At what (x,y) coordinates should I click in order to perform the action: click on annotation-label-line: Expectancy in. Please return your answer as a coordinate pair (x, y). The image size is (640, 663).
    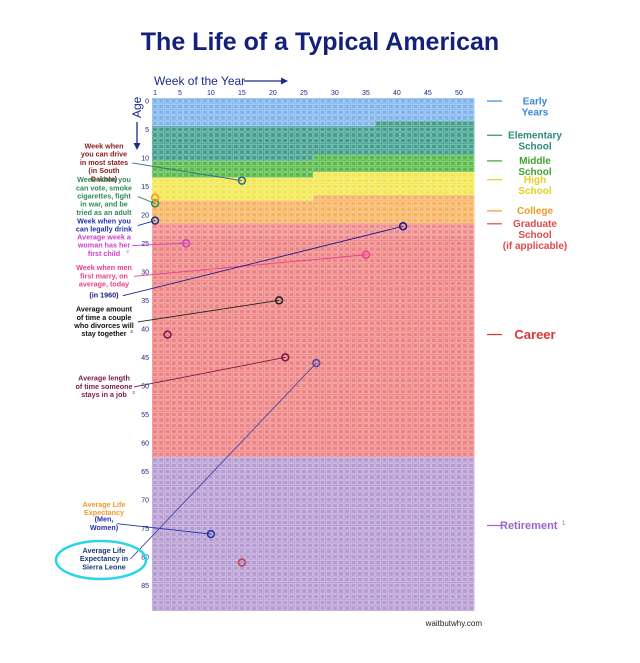
    Looking at the image, I should click on (104, 558).